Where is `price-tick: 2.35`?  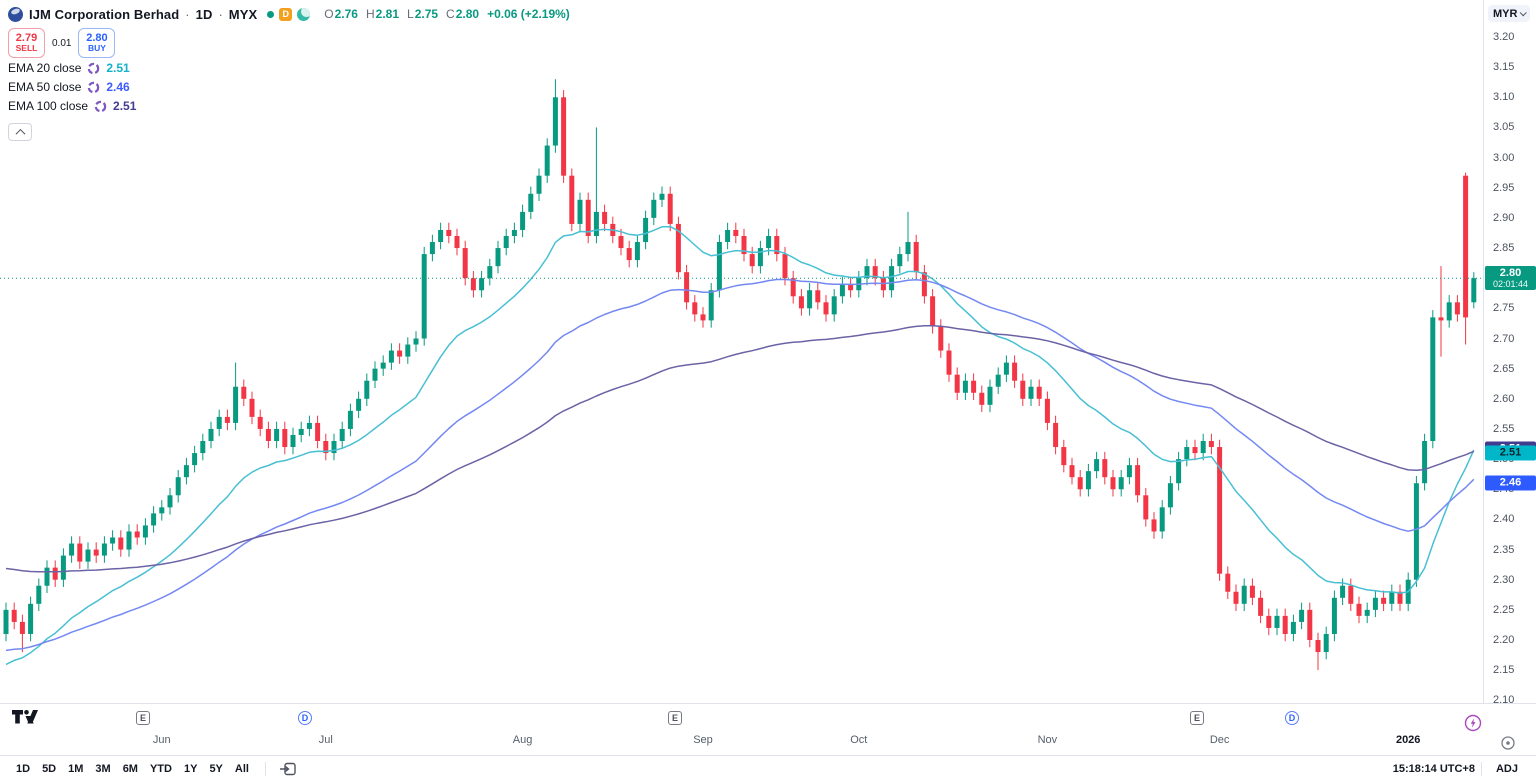 price-tick: 2.35 is located at coordinates (1504, 549).